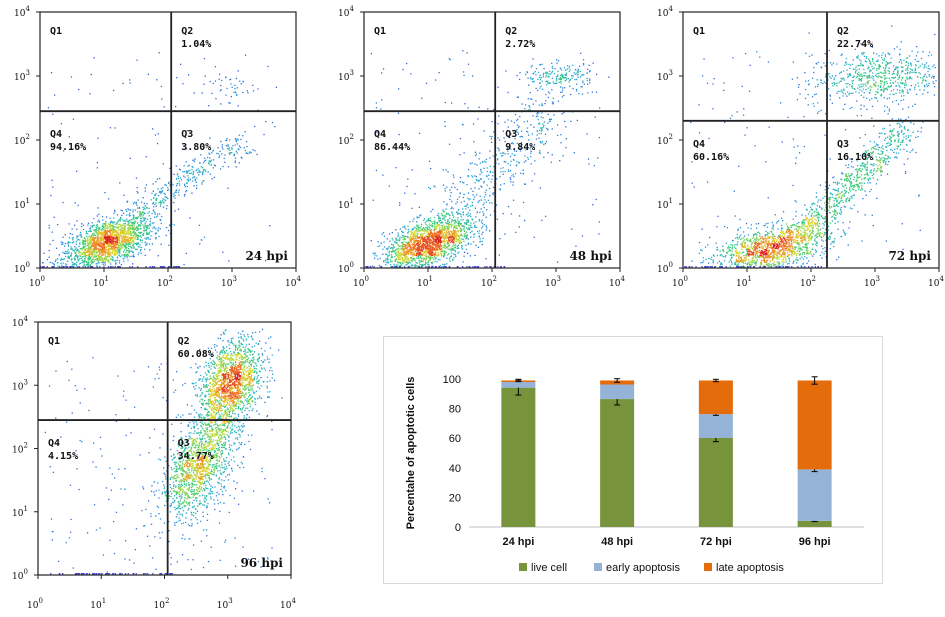 The width and height of the screenshot is (945, 617). Describe the element at coordinates (455, 498) in the screenshot. I see `bar-y-tick-label: 20` at that location.